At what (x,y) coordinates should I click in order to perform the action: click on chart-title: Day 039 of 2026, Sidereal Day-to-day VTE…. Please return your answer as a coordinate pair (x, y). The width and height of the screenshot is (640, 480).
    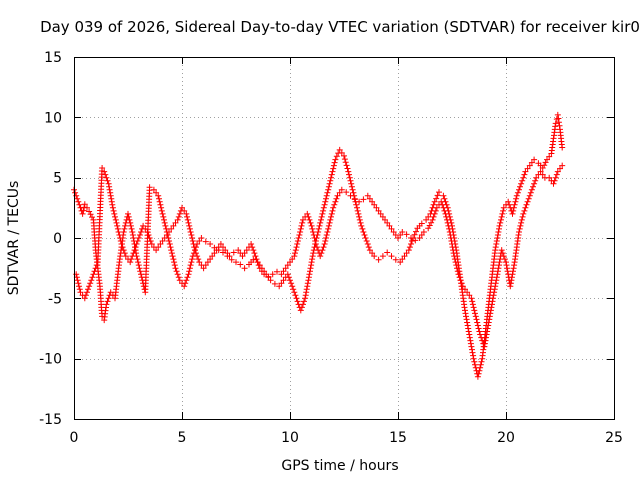
    Looking at the image, I should click on (340, 27).